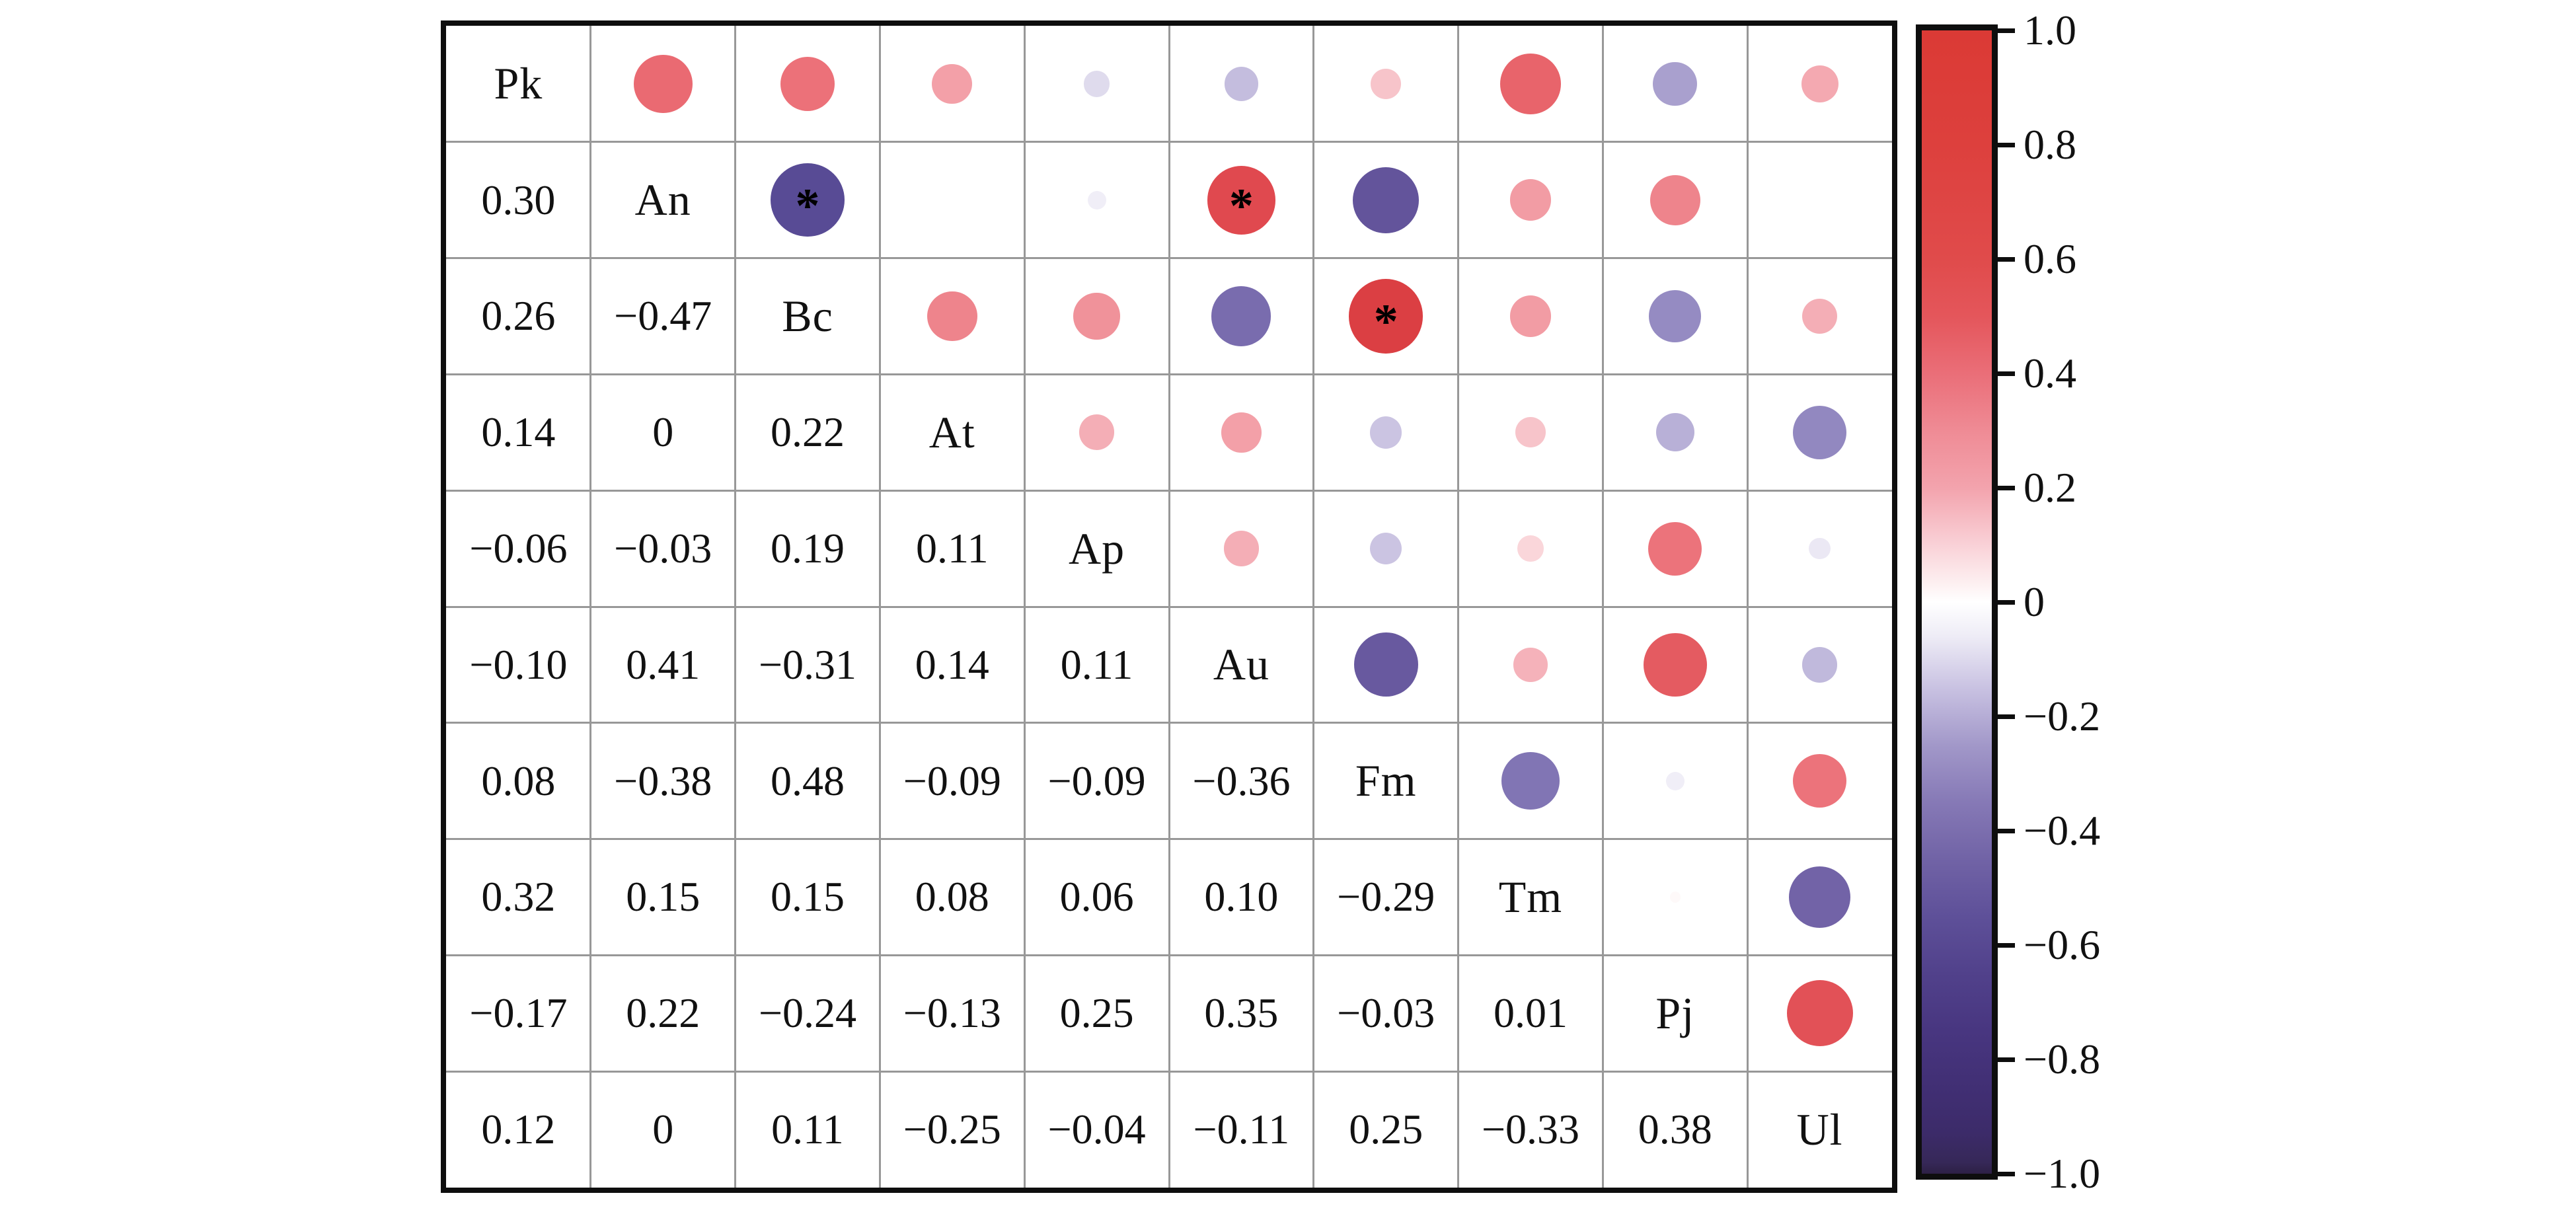 The width and height of the screenshot is (2576, 1218). I want to click on matrix-cell-diagonal: Pj, so click(1675, 1013).